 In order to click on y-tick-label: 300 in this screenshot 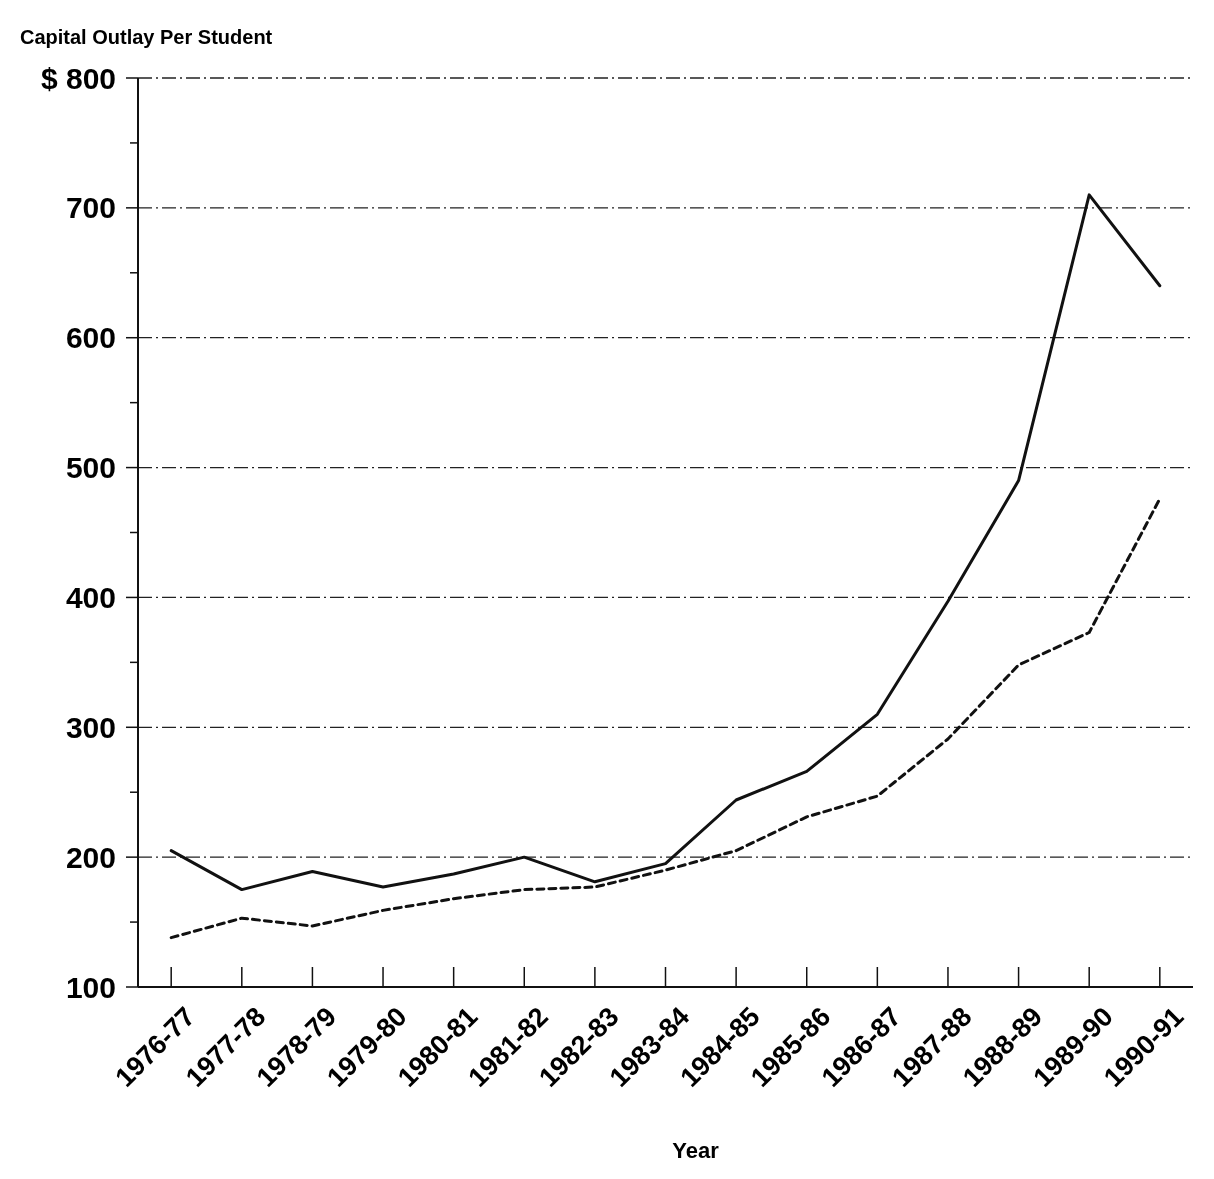, I will do `click(90, 727)`.